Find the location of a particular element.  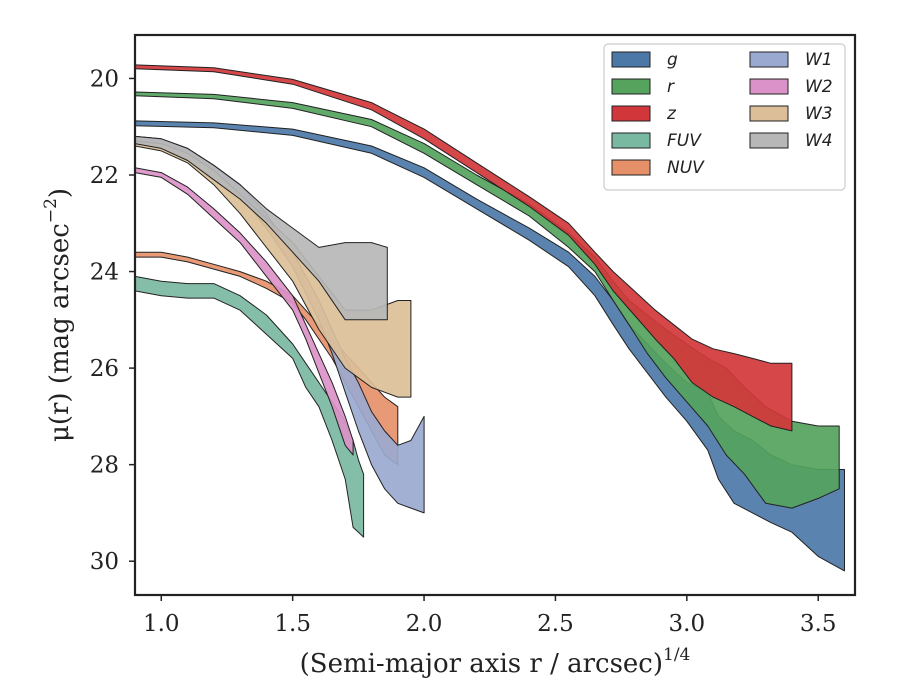

y-tick-label: 30 is located at coordinates (104, 562).